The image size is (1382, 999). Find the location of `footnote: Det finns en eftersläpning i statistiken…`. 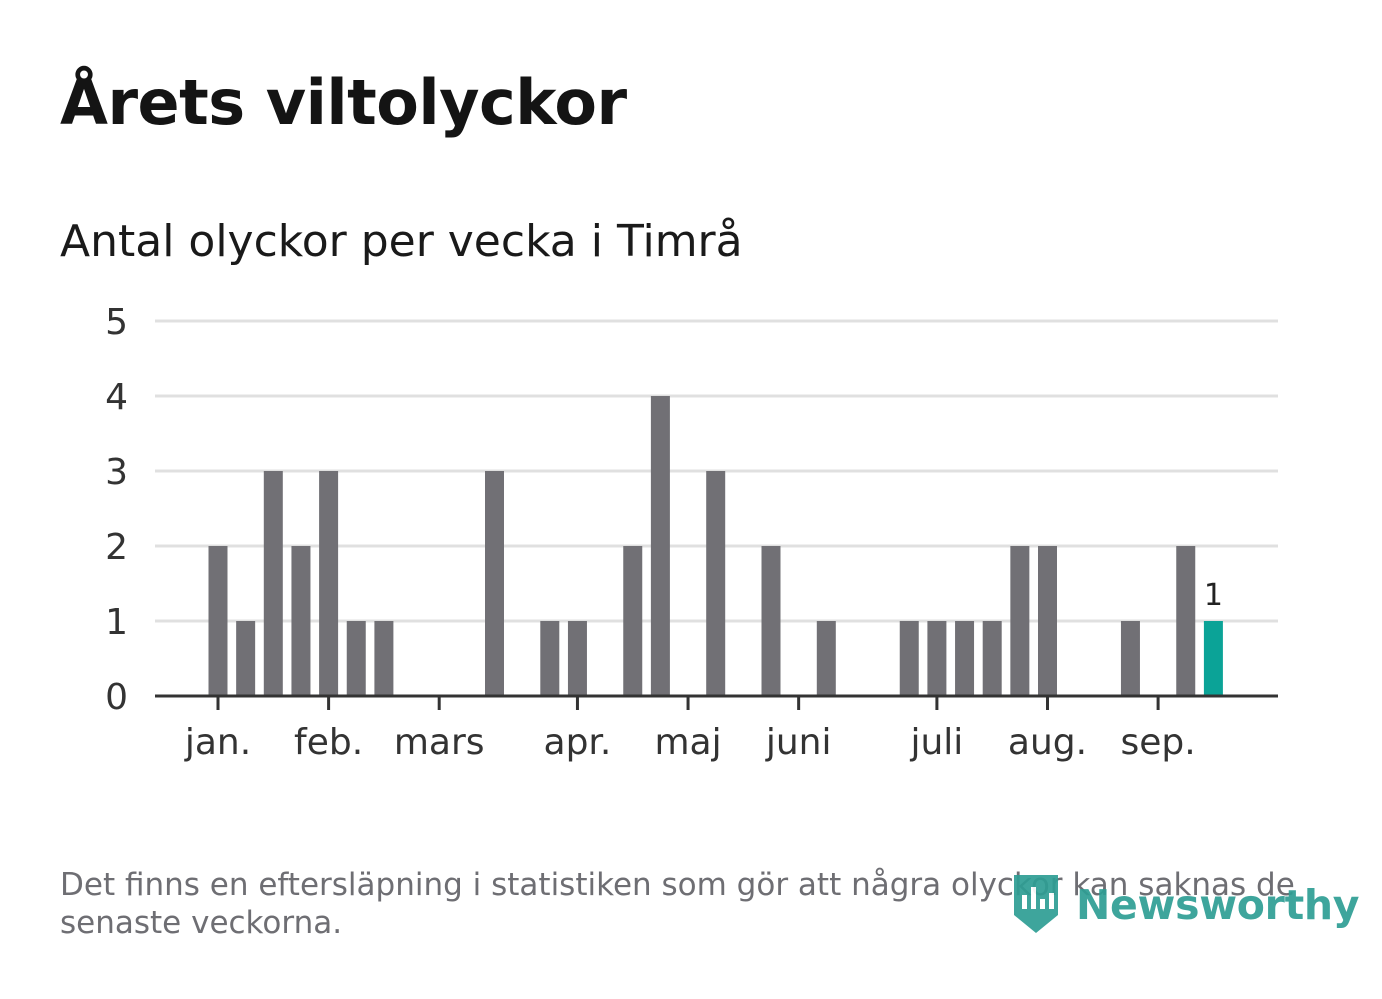

footnote: Det finns en eftersläpning i statistiken… is located at coordinates (677, 904).